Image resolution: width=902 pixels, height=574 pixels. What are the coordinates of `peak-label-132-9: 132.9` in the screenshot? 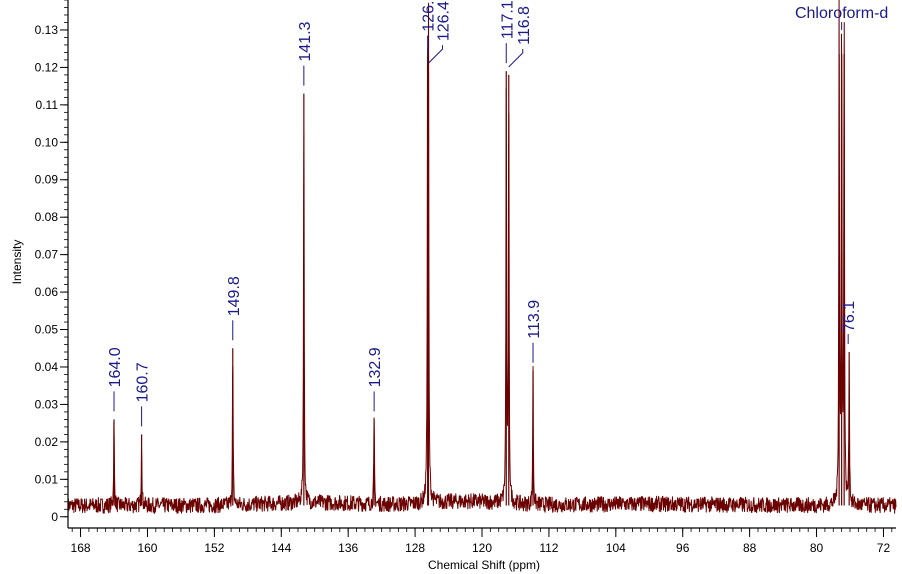 It's located at (375, 367).